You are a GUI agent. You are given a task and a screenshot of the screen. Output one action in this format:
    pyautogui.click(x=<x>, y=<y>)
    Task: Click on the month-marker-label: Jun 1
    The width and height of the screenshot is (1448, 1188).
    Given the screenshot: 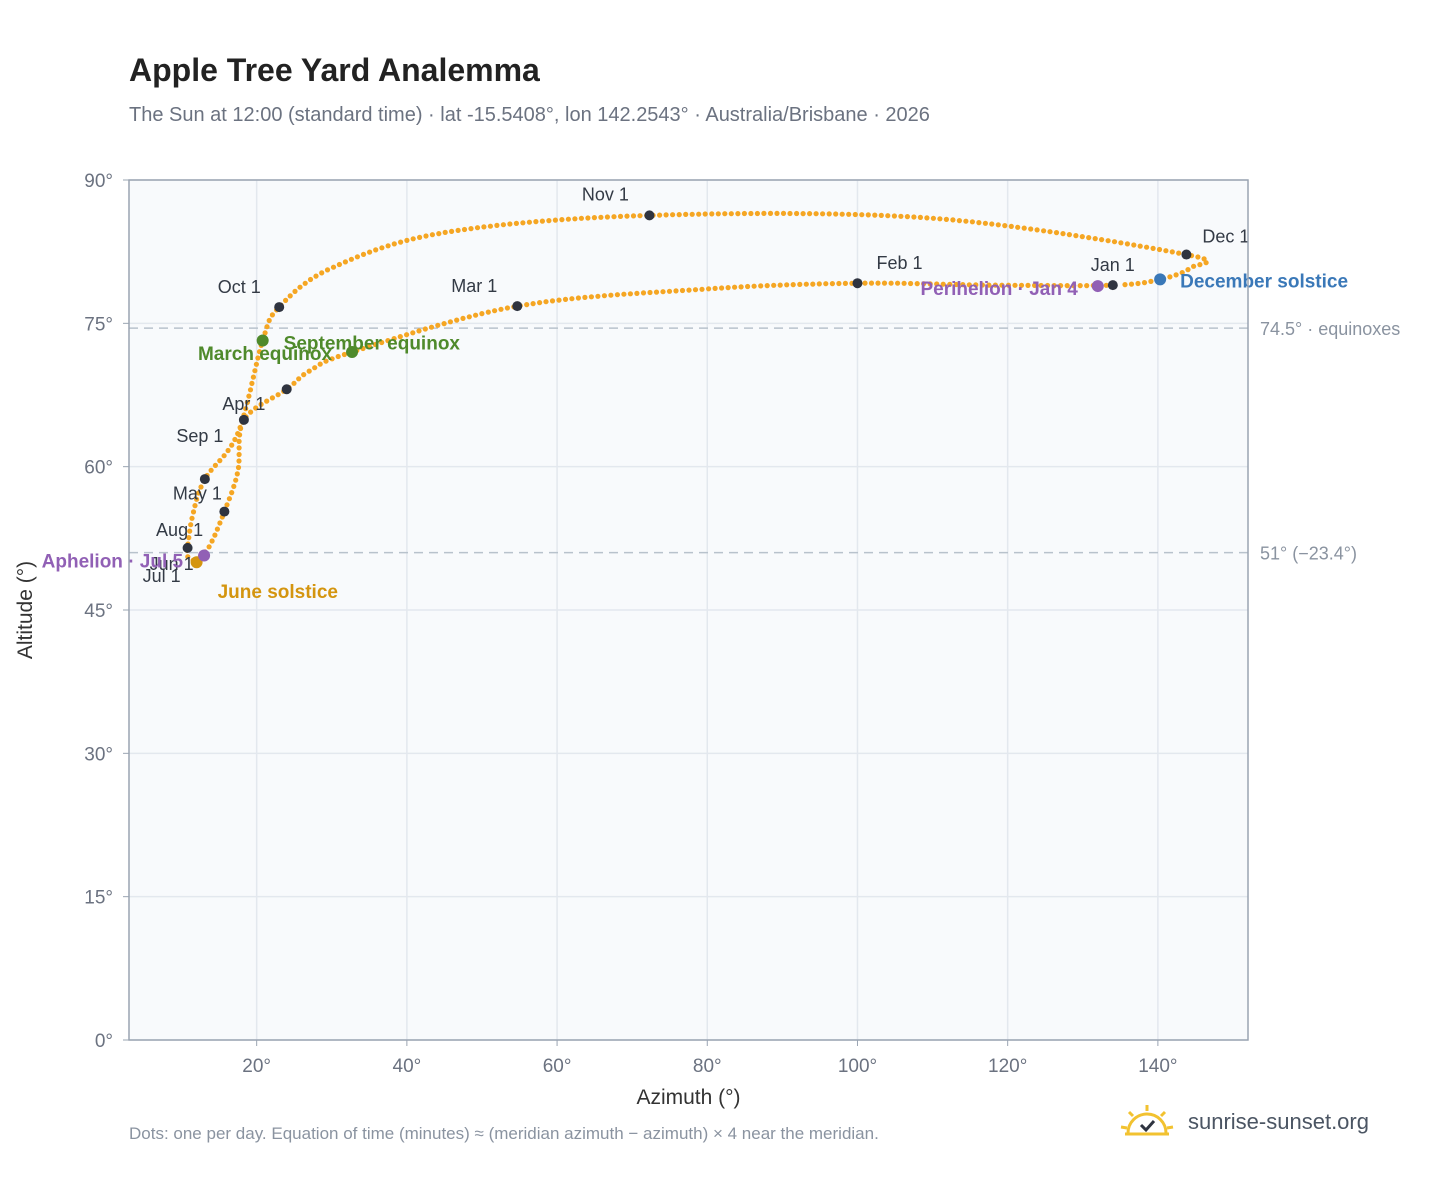 What is the action you would take?
    pyautogui.click(x=172, y=564)
    